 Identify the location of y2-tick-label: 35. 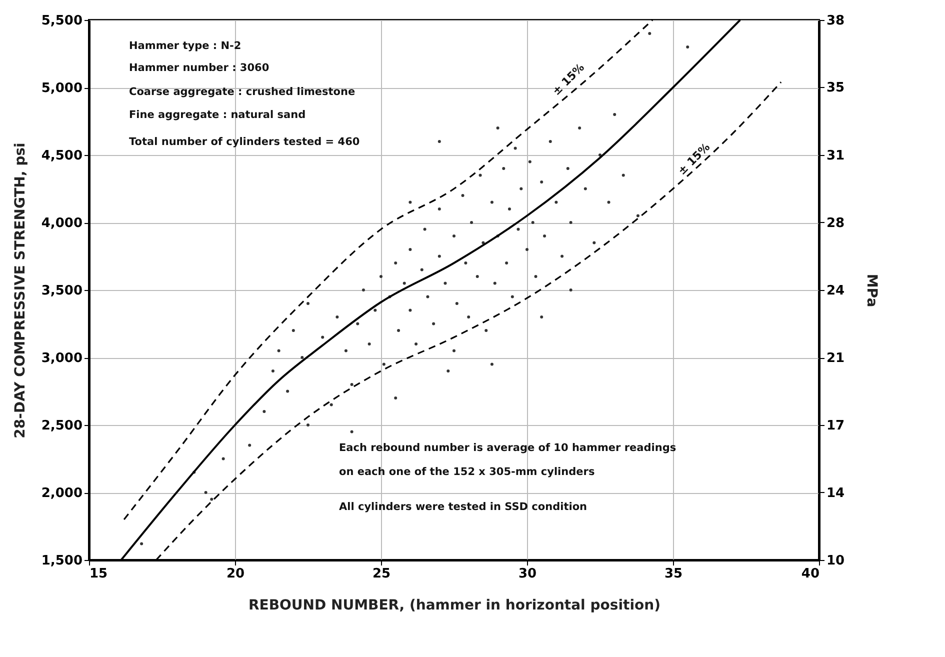
(835, 88).